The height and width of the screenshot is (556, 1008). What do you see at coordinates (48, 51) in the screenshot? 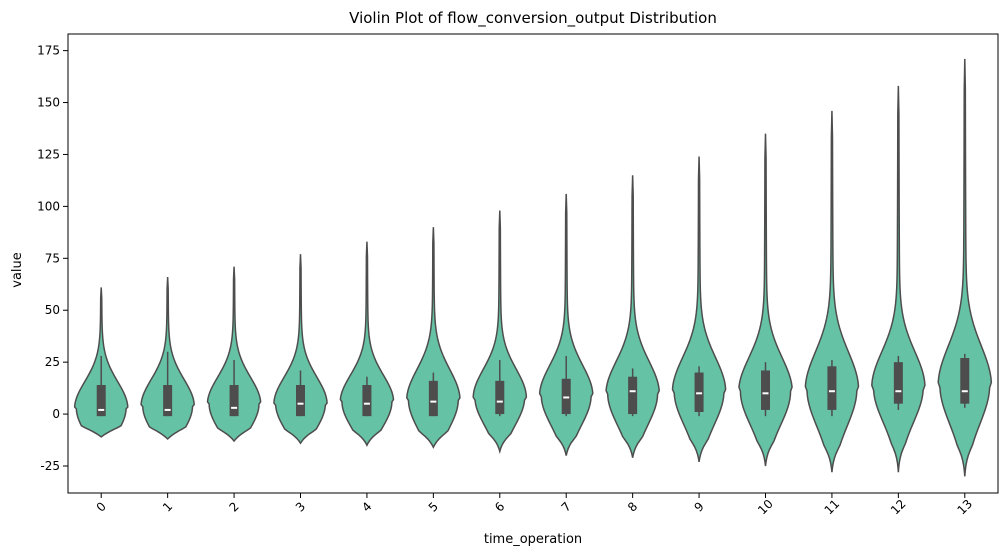
I see `y-tick-label: 175` at bounding box center [48, 51].